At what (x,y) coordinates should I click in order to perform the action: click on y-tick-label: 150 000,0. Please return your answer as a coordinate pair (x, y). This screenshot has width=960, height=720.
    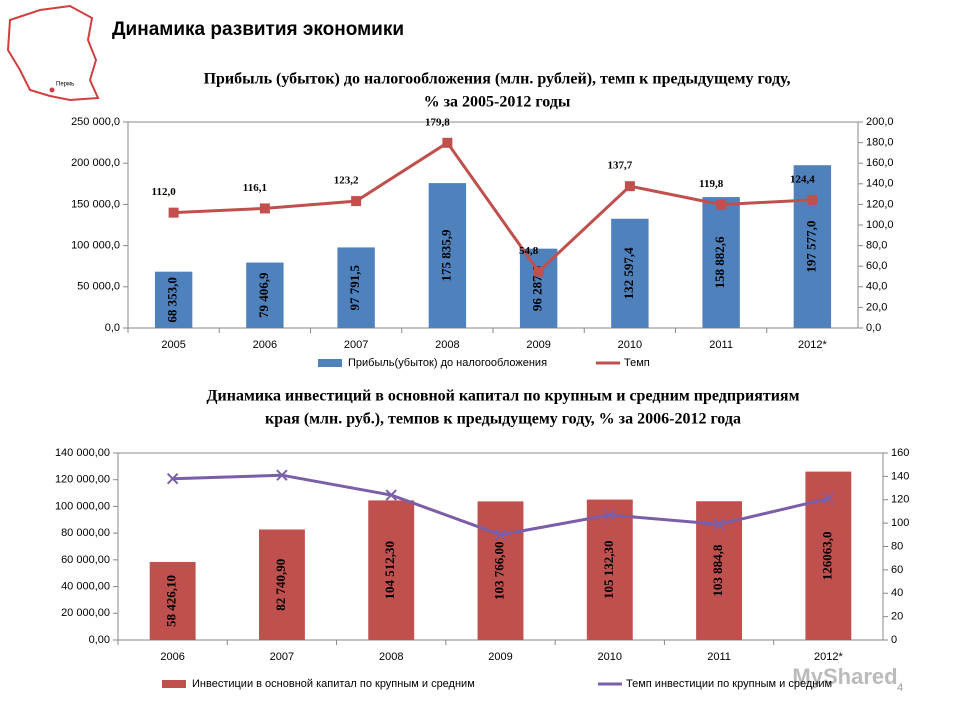
    Looking at the image, I should click on (95, 204).